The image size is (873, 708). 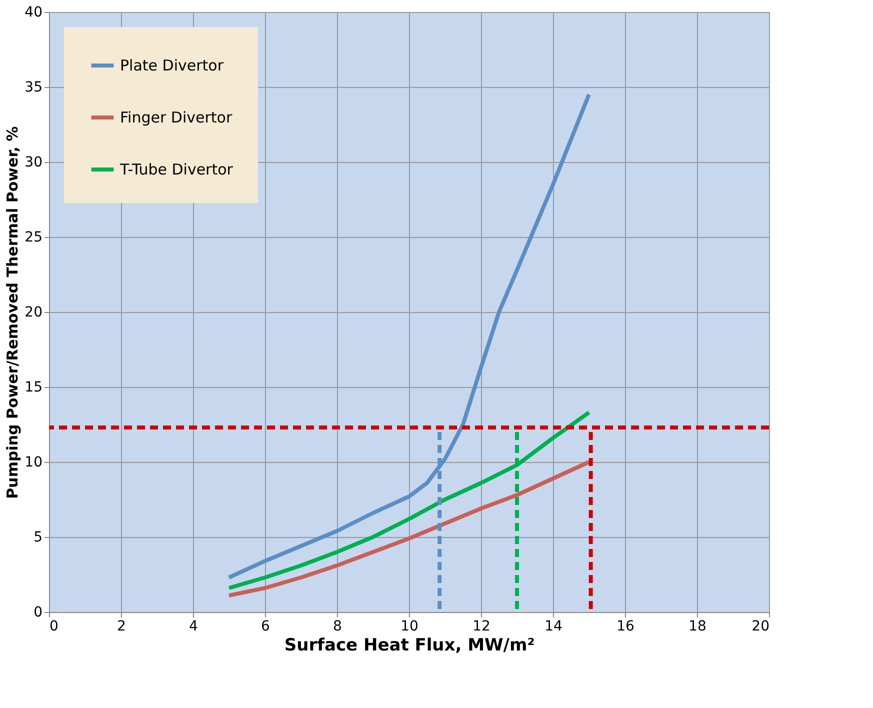 I want to click on y-axis-title: Pumping Power/Removed Thermal Power, %, so click(x=13, y=312).